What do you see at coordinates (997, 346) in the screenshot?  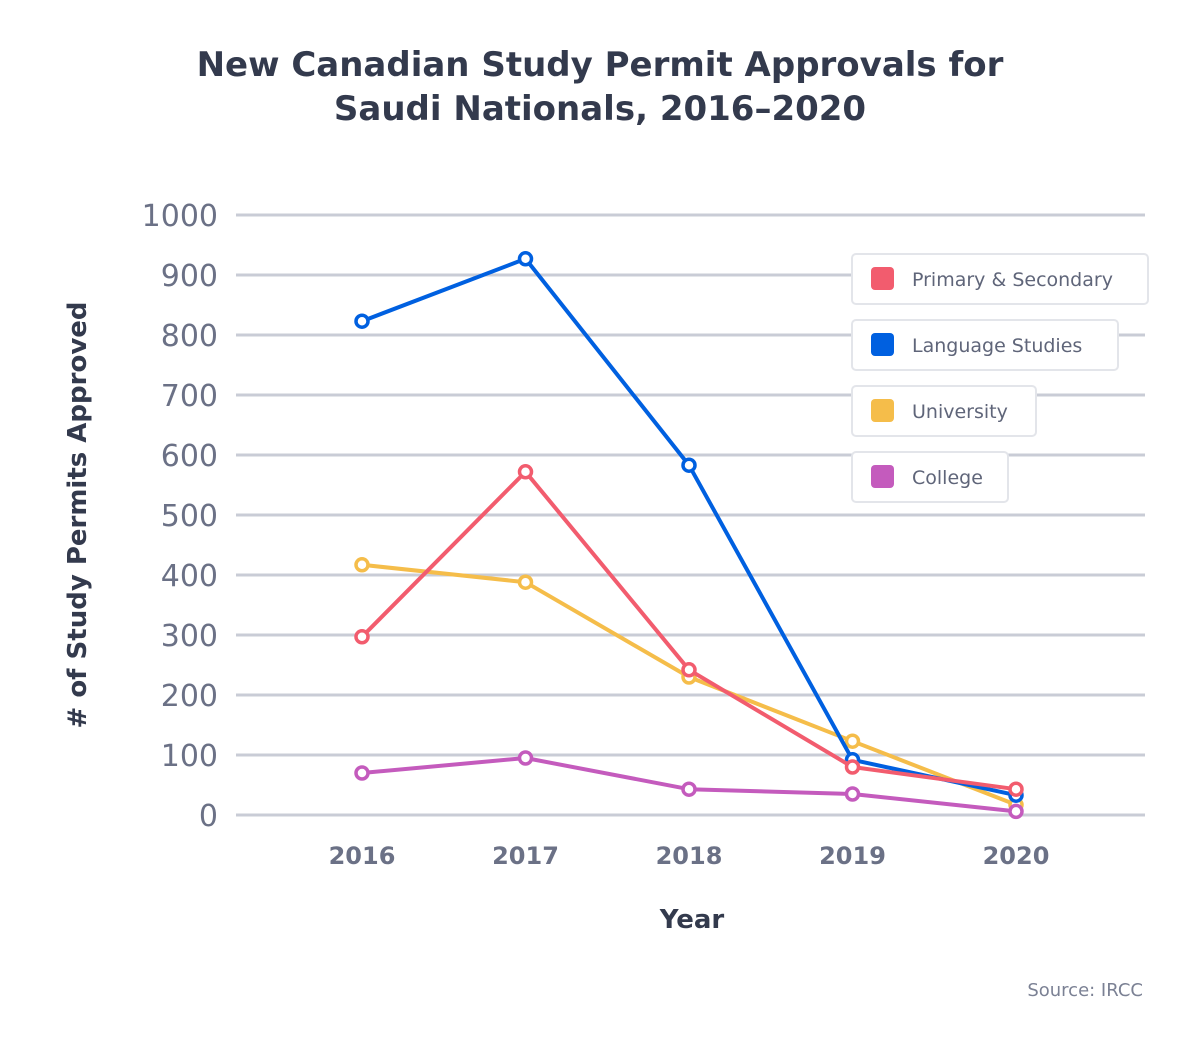 I see `legend-label: Language Studies` at bounding box center [997, 346].